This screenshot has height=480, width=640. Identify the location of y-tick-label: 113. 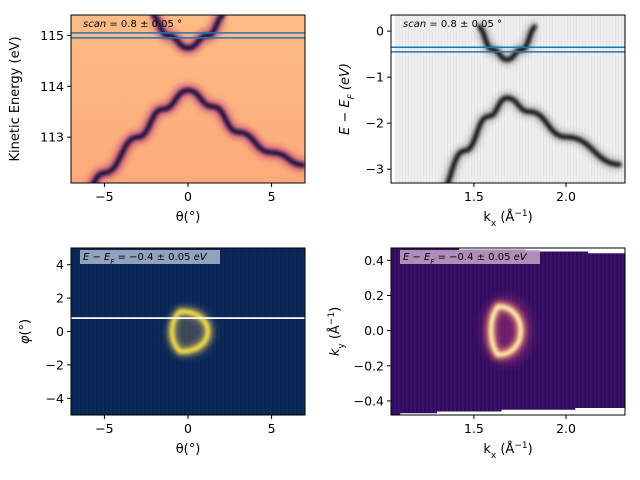
(52, 137).